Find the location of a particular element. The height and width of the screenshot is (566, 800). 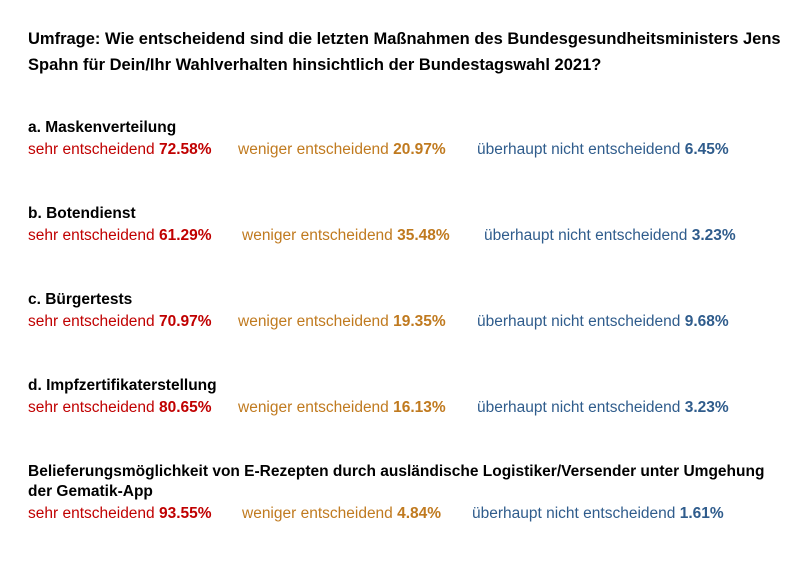

percentage-value: 19.35% is located at coordinates (419, 321).